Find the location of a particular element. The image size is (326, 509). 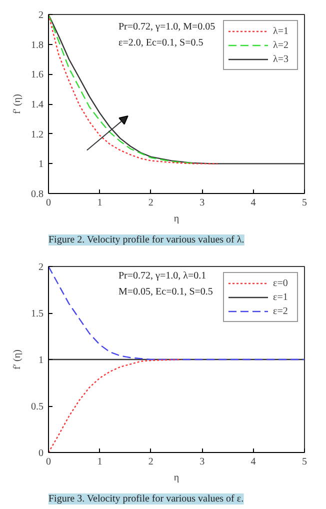

annotation: M=0.05, Ec=0.1, S=0.5 is located at coordinates (165, 292).